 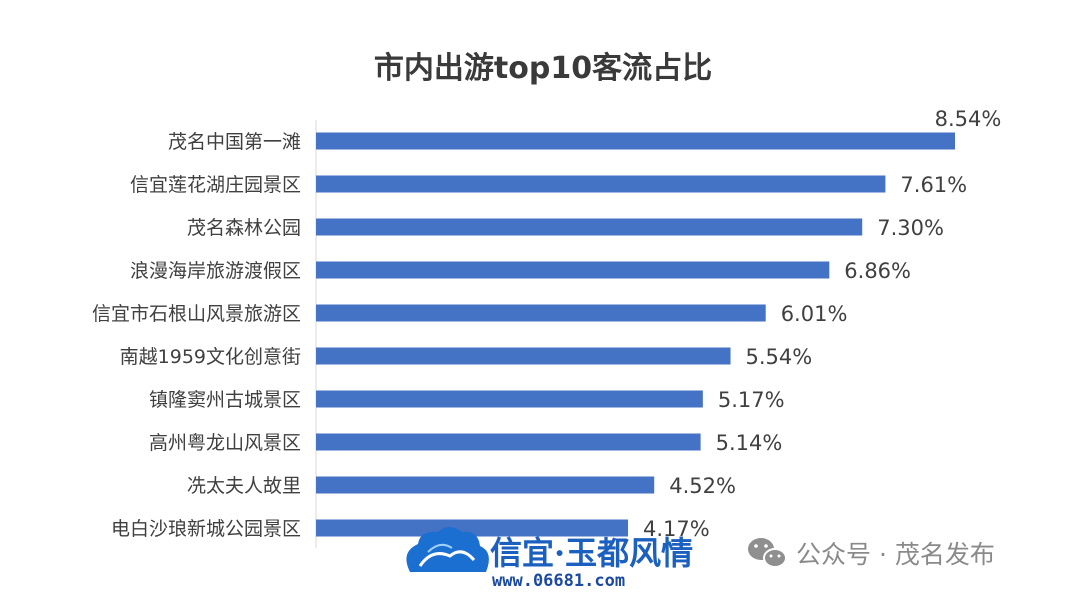 I want to click on category-label-6: 南越1959文化创意街, so click(x=210, y=357).